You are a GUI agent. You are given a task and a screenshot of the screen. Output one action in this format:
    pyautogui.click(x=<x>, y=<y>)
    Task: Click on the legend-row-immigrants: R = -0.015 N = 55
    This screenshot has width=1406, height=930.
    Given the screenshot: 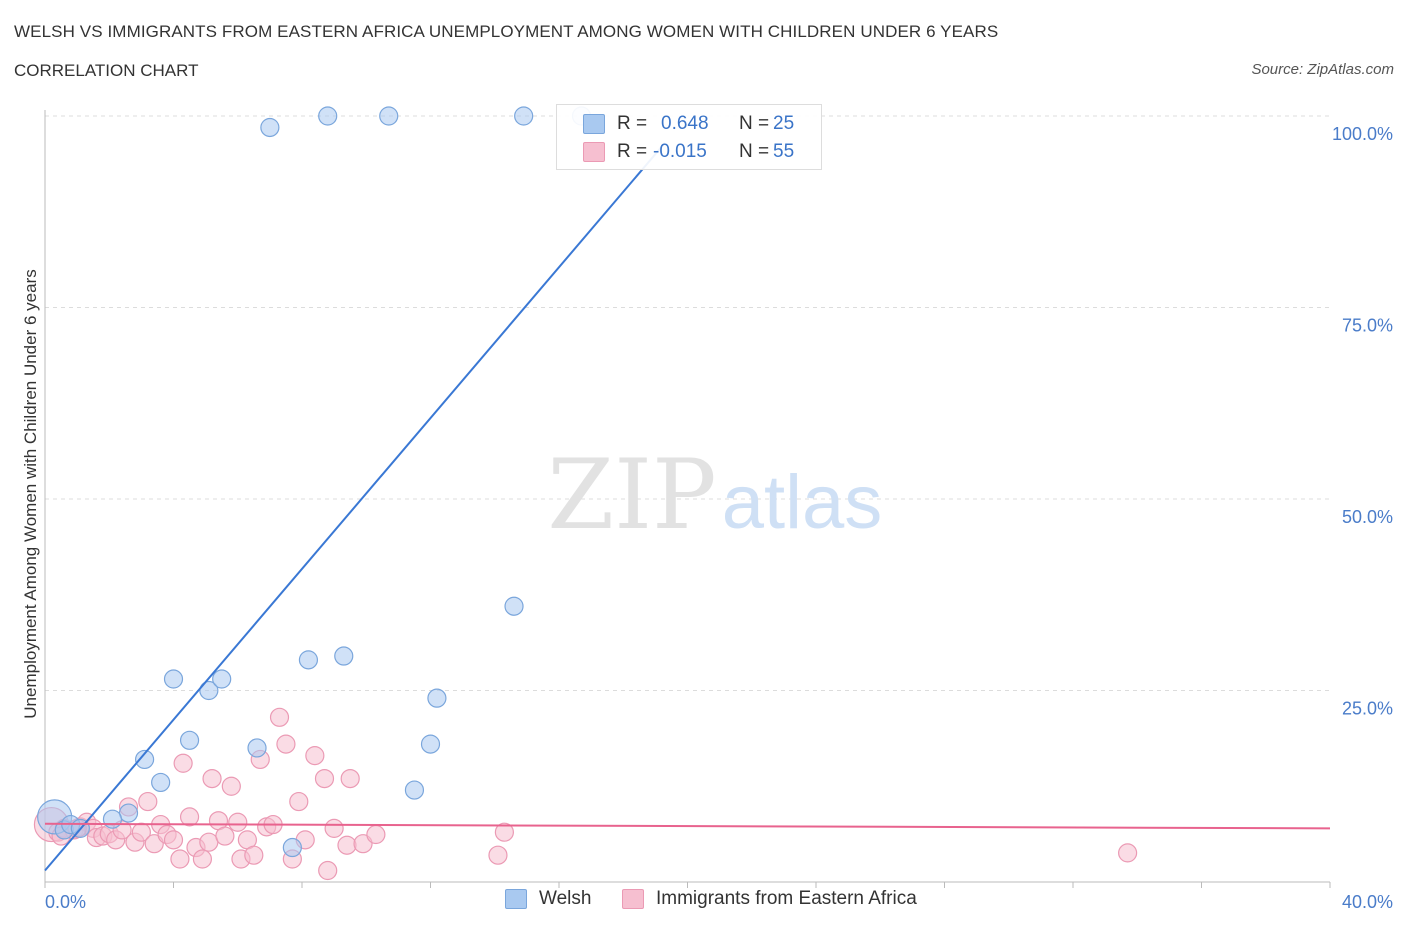 What is the action you would take?
    pyautogui.click(x=688, y=152)
    